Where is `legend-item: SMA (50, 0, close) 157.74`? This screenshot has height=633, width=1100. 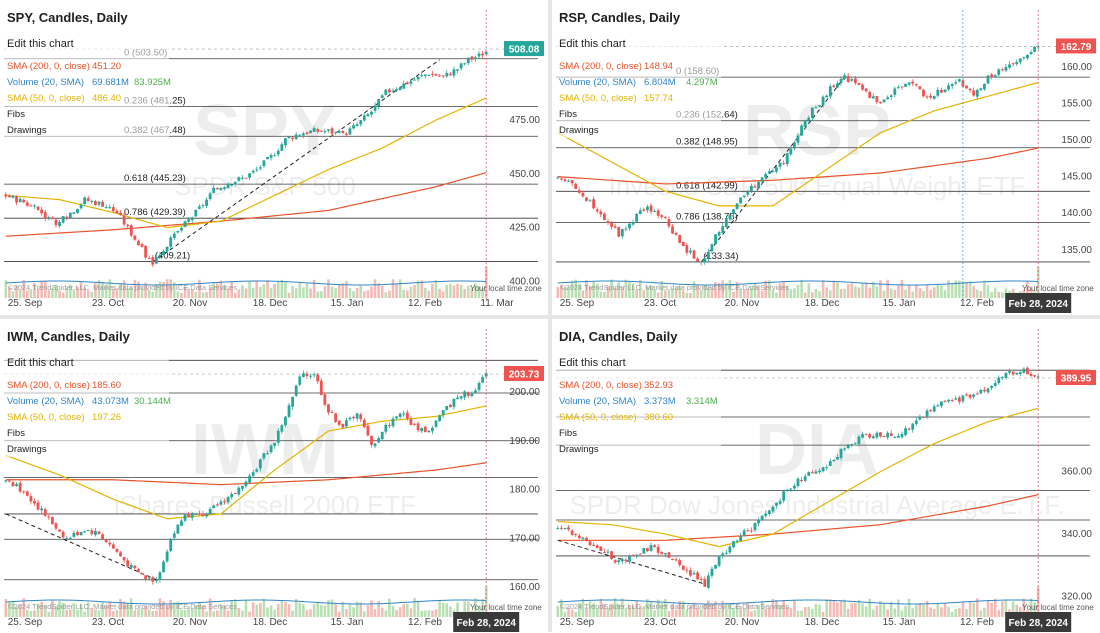
legend-item: SMA (50, 0, close) 157.74 is located at coordinates (616, 98).